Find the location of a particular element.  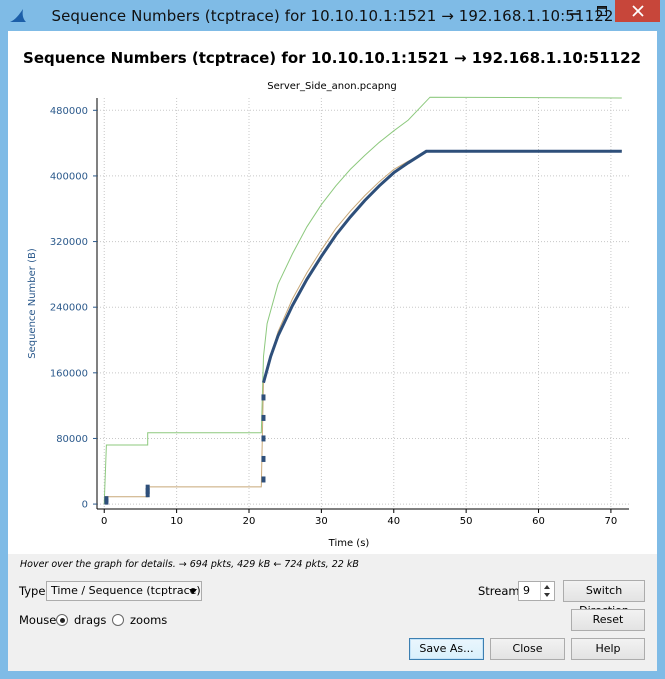

x-tick-label: 70 is located at coordinates (611, 521).